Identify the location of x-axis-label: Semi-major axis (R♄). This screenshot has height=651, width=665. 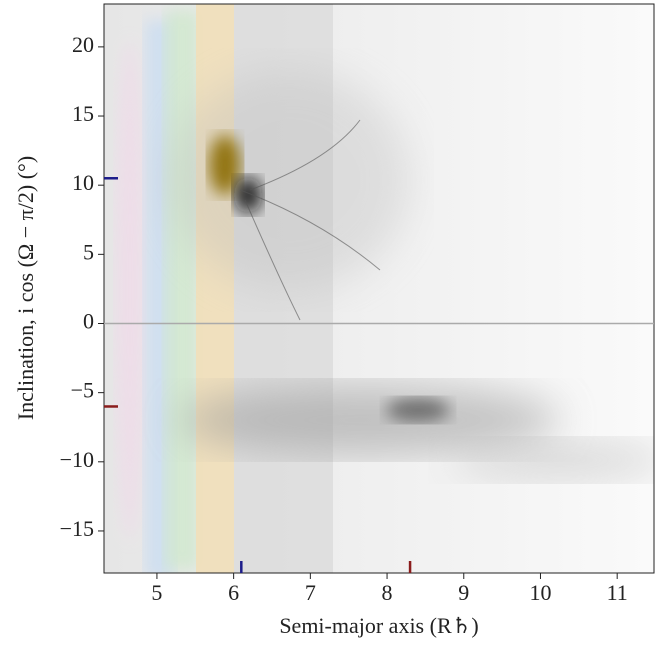
(378, 625).